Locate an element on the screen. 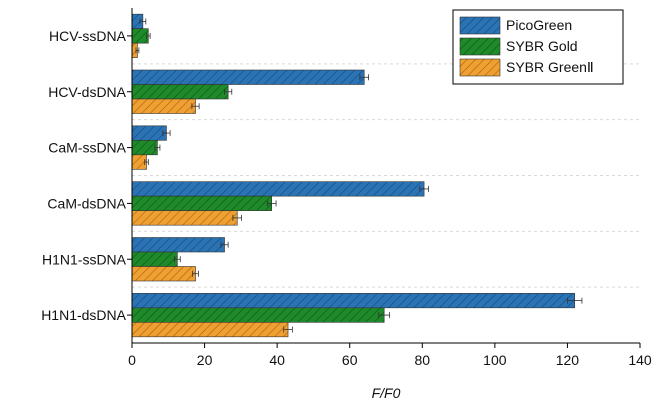 Image resolution: width=662 pixels, height=407 pixels. error-bar-h1n1-ssdna-sybr-green is located at coordinates (195, 273).